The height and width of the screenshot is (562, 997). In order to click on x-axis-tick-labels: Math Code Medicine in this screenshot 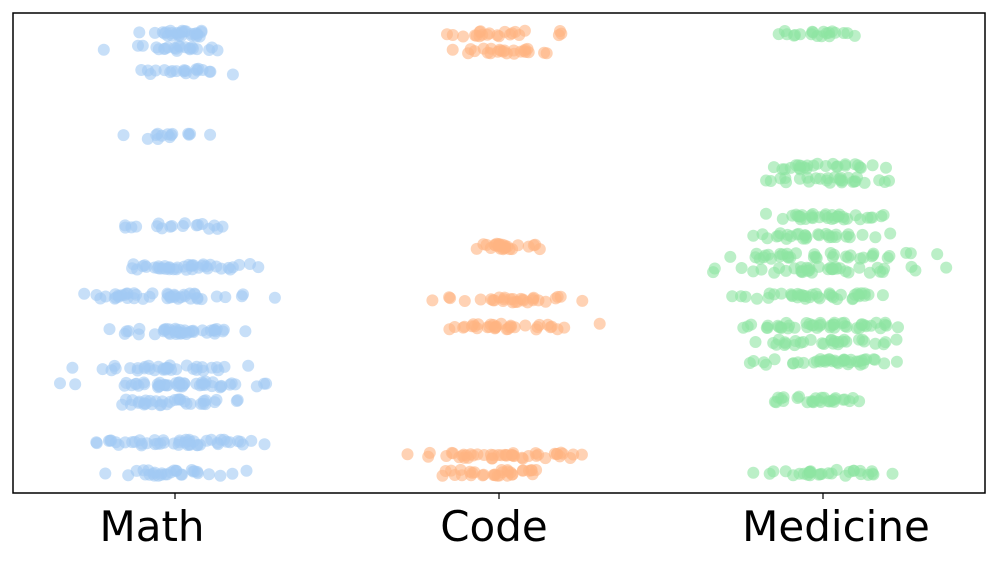, I will do `click(514, 526)`.